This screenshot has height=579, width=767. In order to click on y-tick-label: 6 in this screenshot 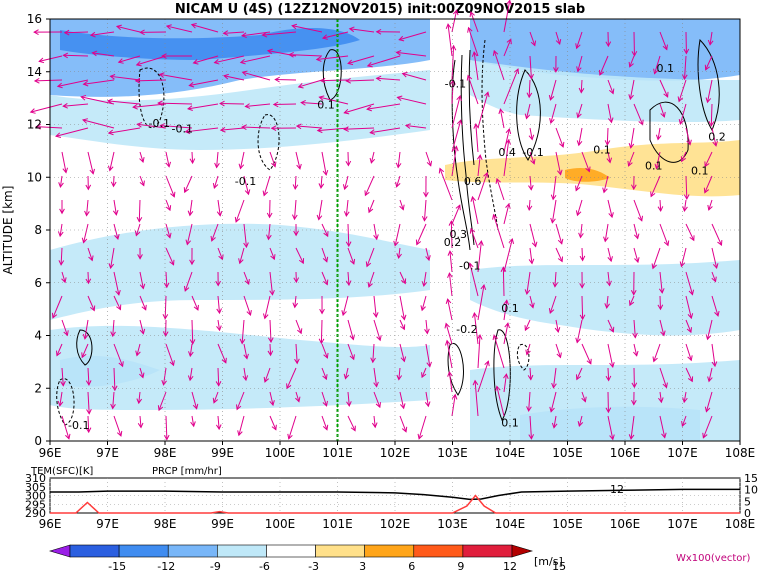, I will do `click(38, 283)`.